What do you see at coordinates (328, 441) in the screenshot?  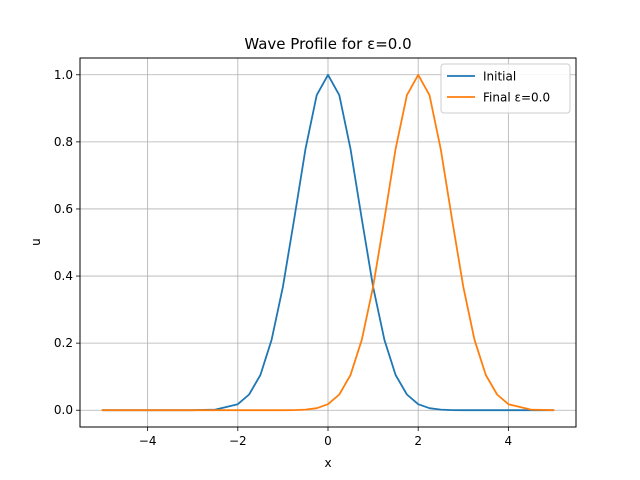 I see `x-tick-label: 0` at bounding box center [328, 441].